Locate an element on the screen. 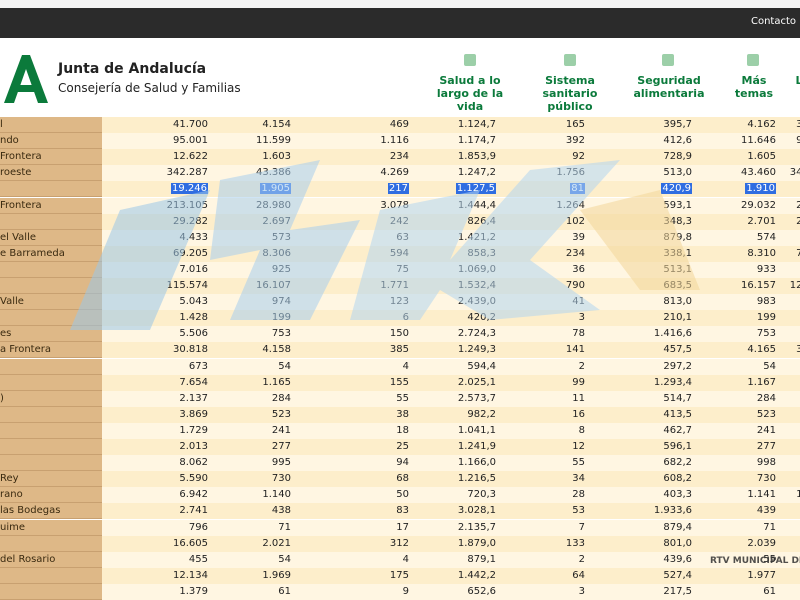 Image resolution: width=800 pixels, height=600 pixels. cell-text: 1.216,5 is located at coordinates (476, 479).